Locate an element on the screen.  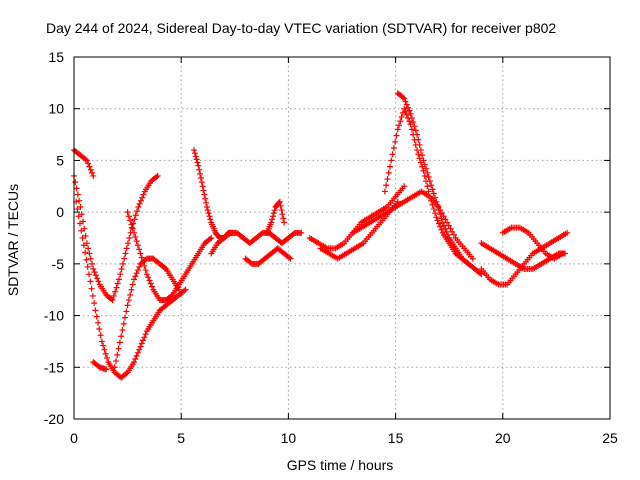
series-sat-e is located at coordinates (100, 366).